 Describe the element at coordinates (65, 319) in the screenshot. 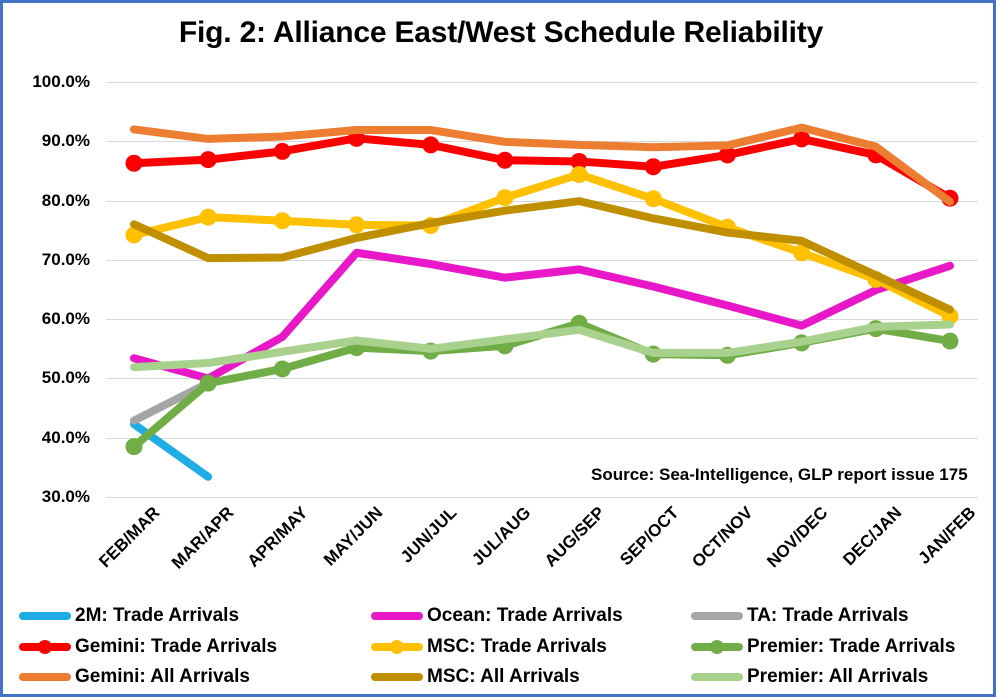

I see `y-axis-tick-label: 60.0%` at that location.